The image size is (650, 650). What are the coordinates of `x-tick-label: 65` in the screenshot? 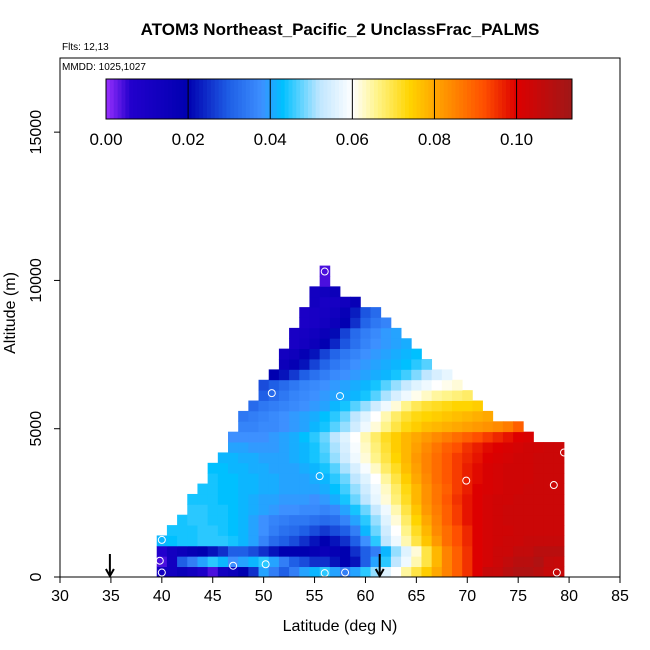 It's located at (416, 596).